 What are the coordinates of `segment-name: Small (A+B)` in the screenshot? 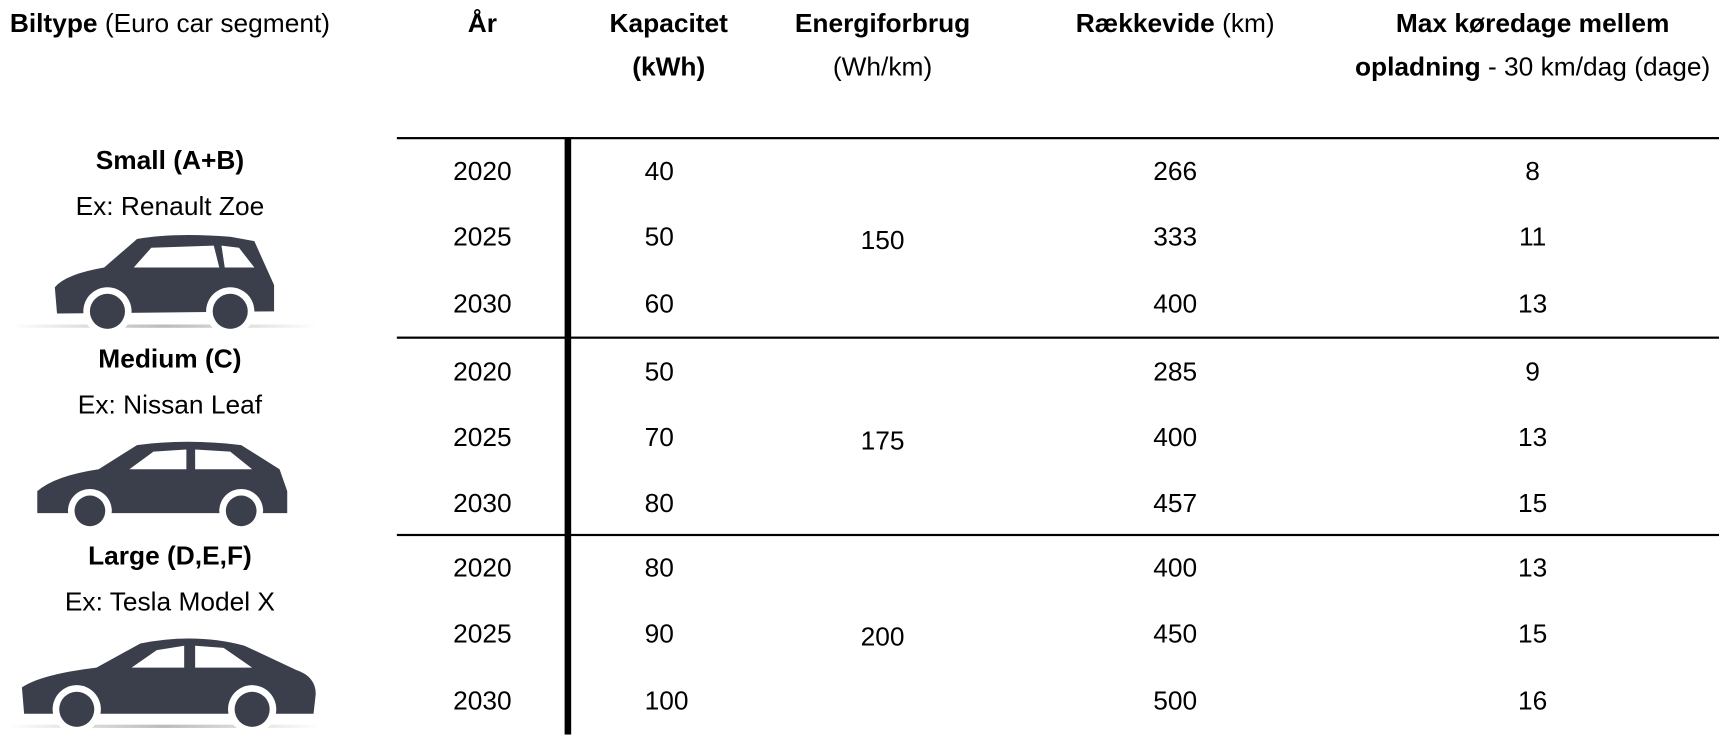 It's located at (170, 160).